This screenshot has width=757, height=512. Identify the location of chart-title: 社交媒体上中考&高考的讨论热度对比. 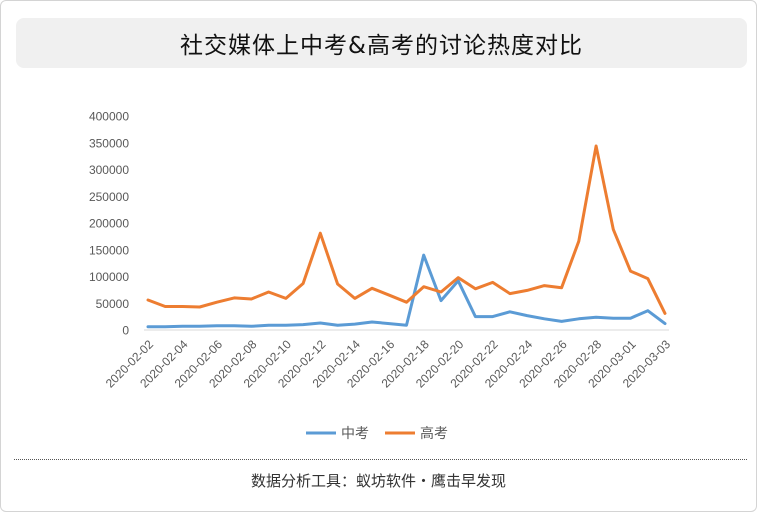
(381, 46).